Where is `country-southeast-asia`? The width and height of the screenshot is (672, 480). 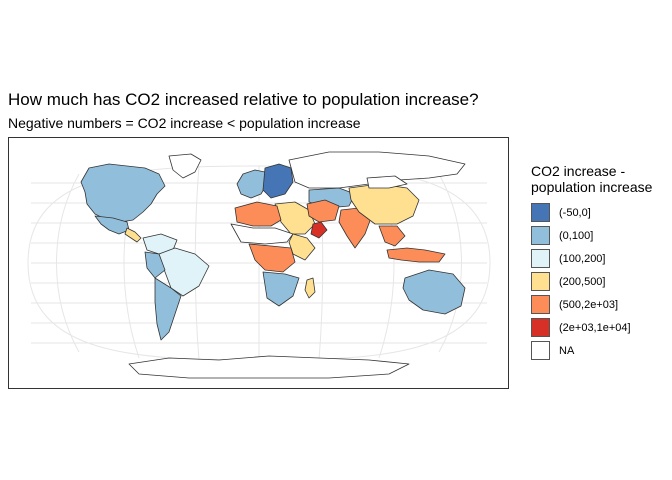
country-southeast-asia is located at coordinates (392, 236).